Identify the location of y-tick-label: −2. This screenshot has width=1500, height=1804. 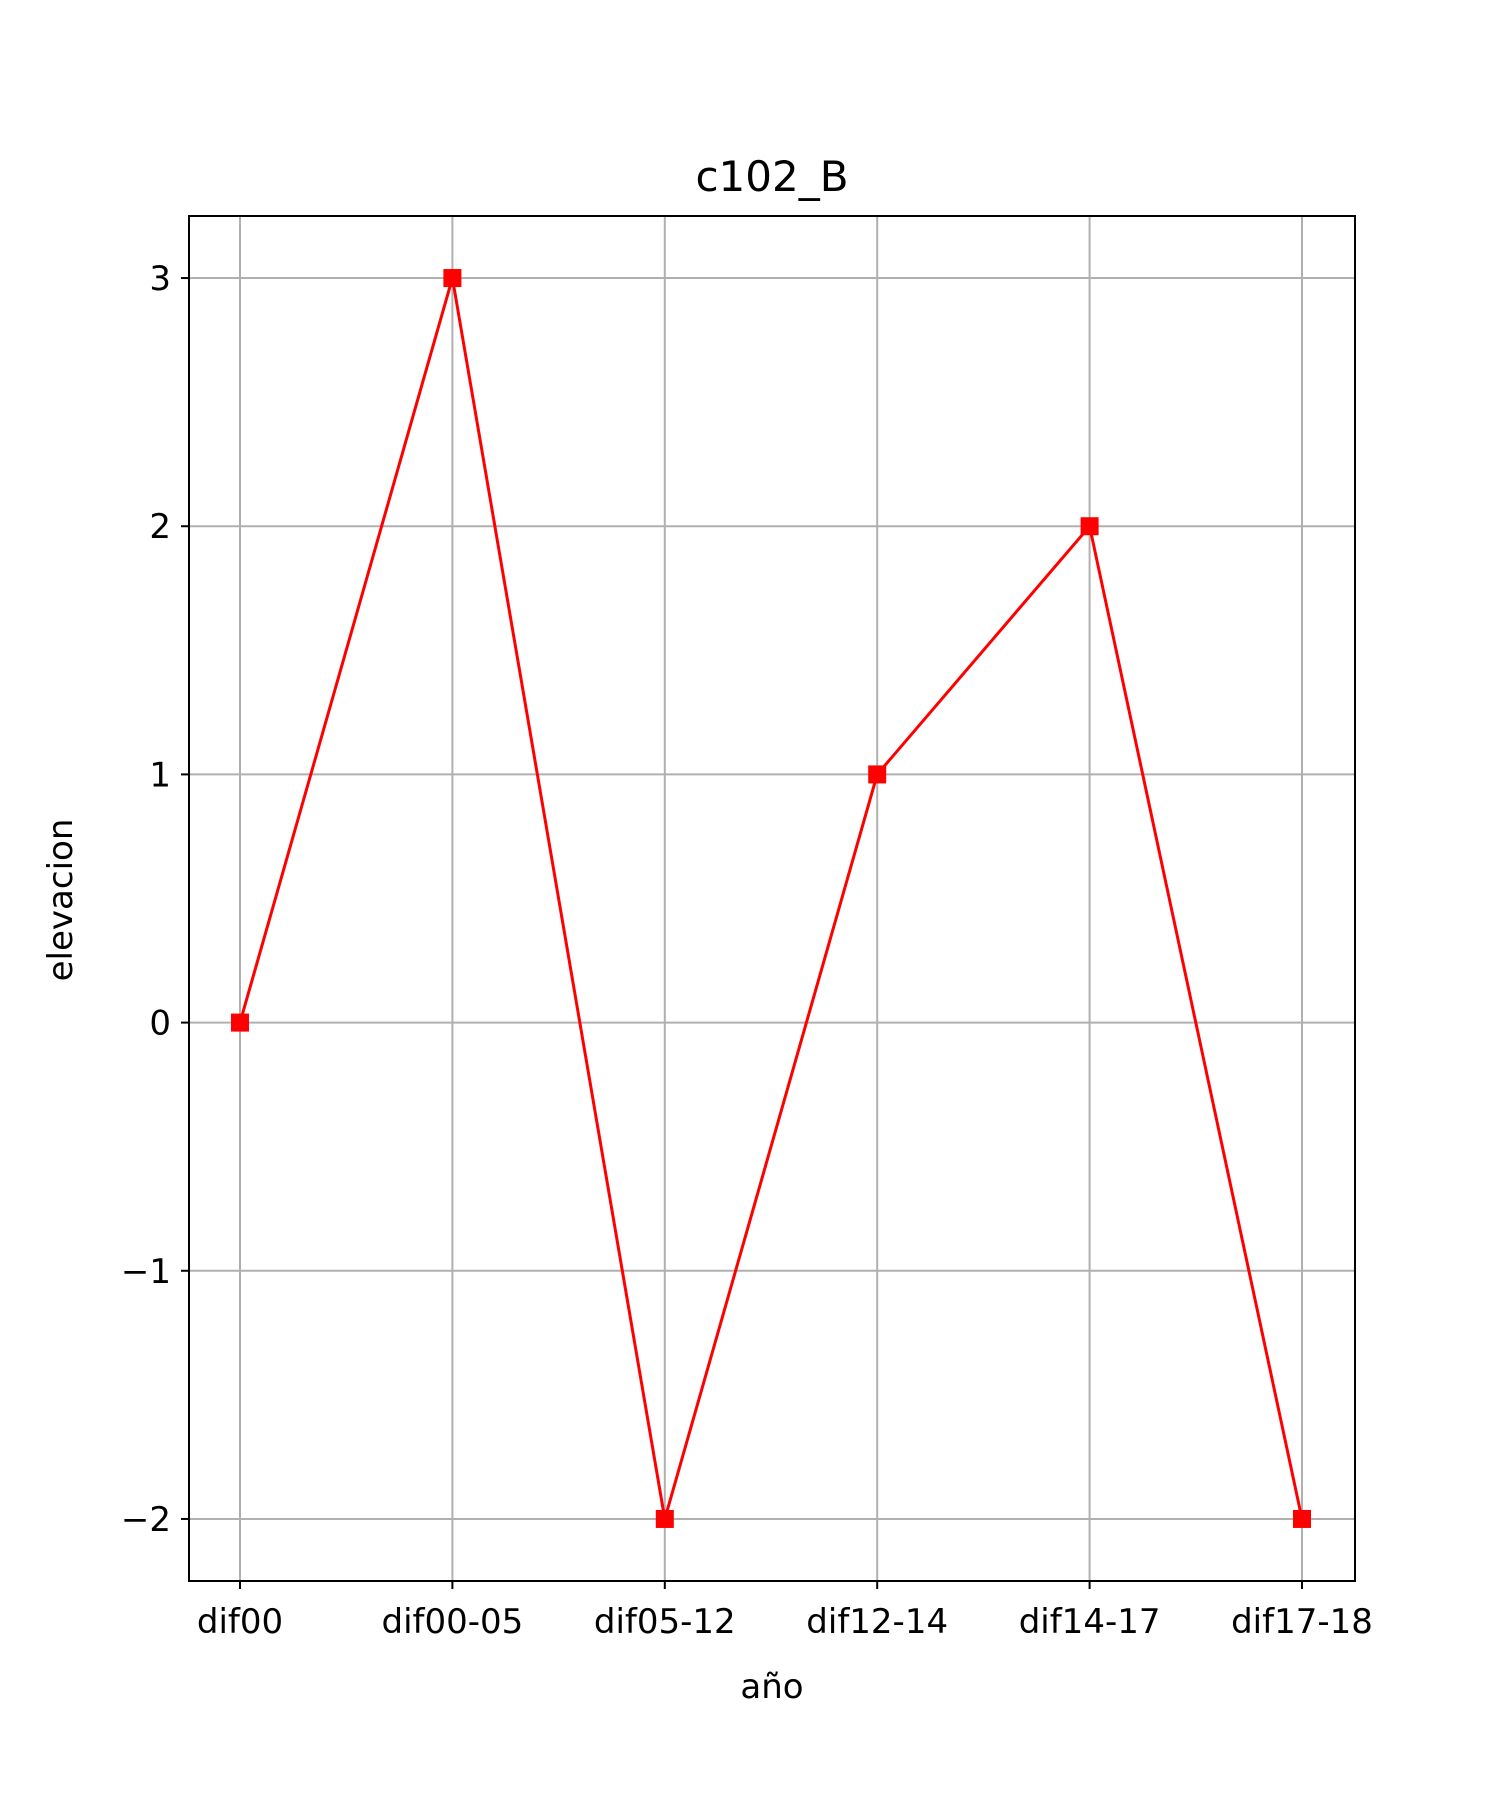
(146, 1520).